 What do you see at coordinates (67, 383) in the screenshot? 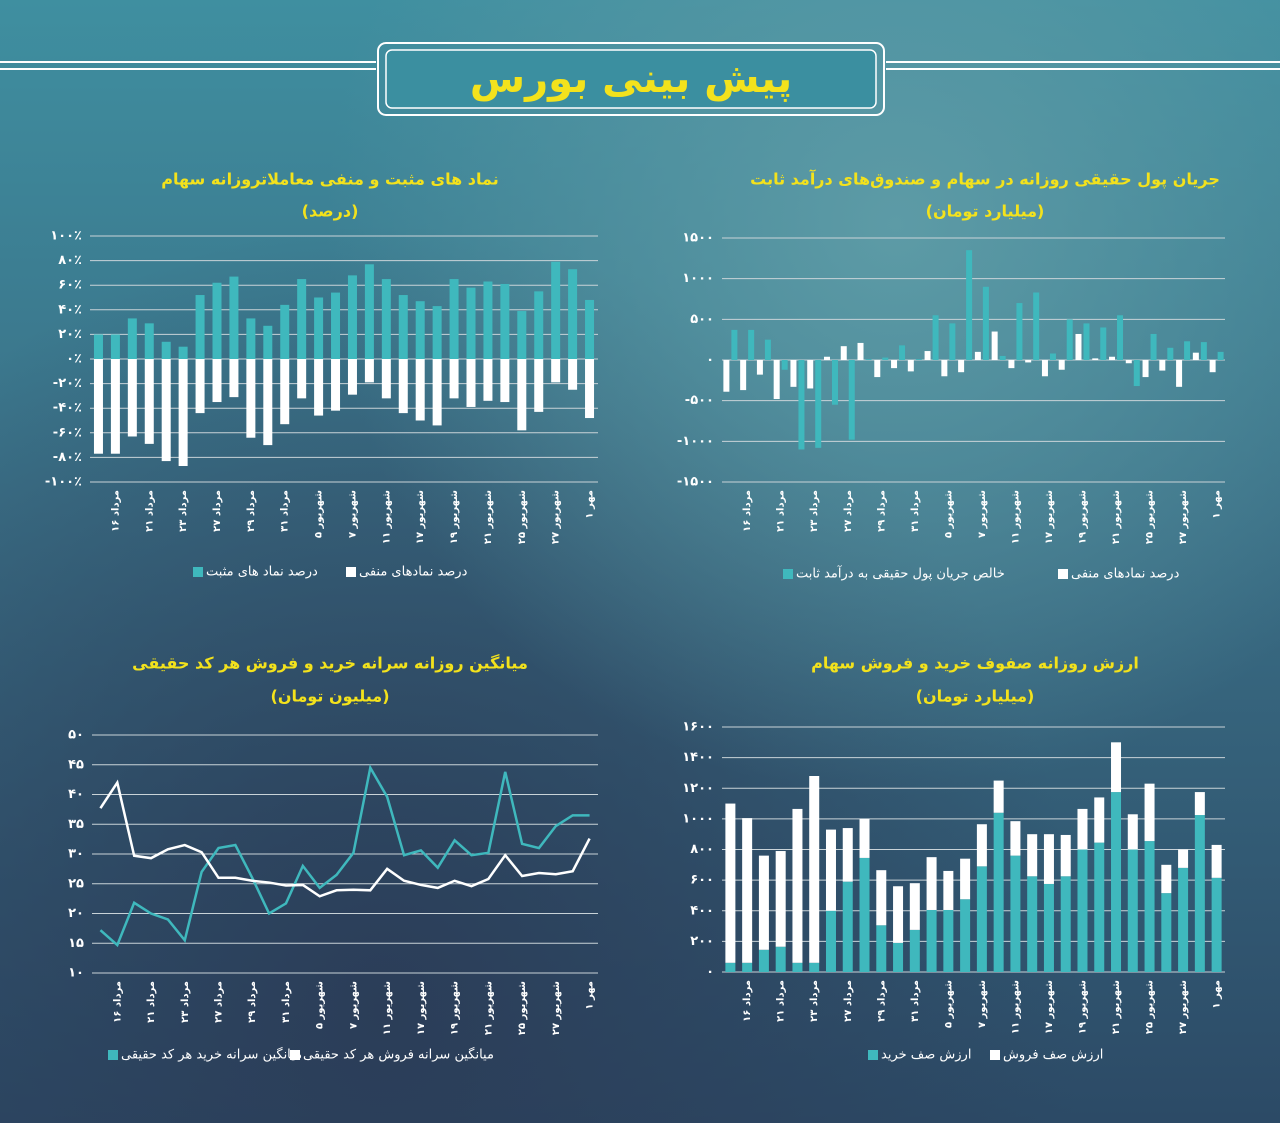
I see `y-tick-label: -۲۰٪` at bounding box center [67, 383].